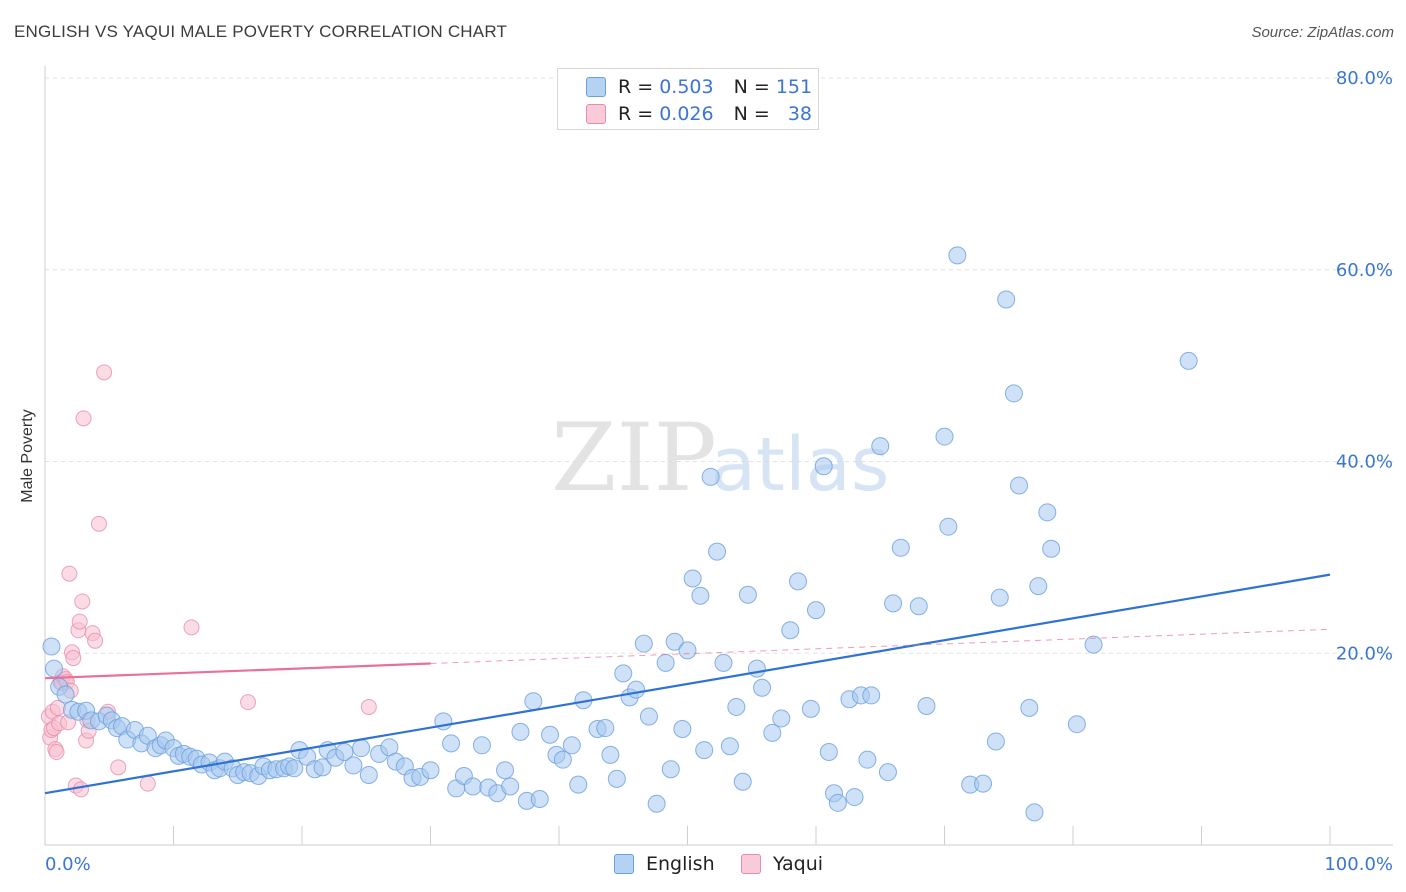  Describe the element at coordinates (624, 864) in the screenshot. I see `bottom-legend-swatch-english` at that location.